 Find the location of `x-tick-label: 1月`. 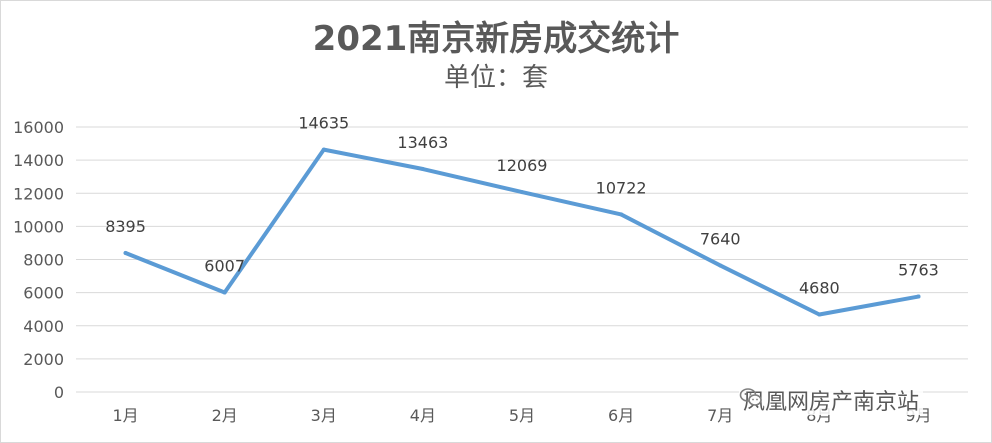

x-tick-label: 1月 is located at coordinates (125, 415).